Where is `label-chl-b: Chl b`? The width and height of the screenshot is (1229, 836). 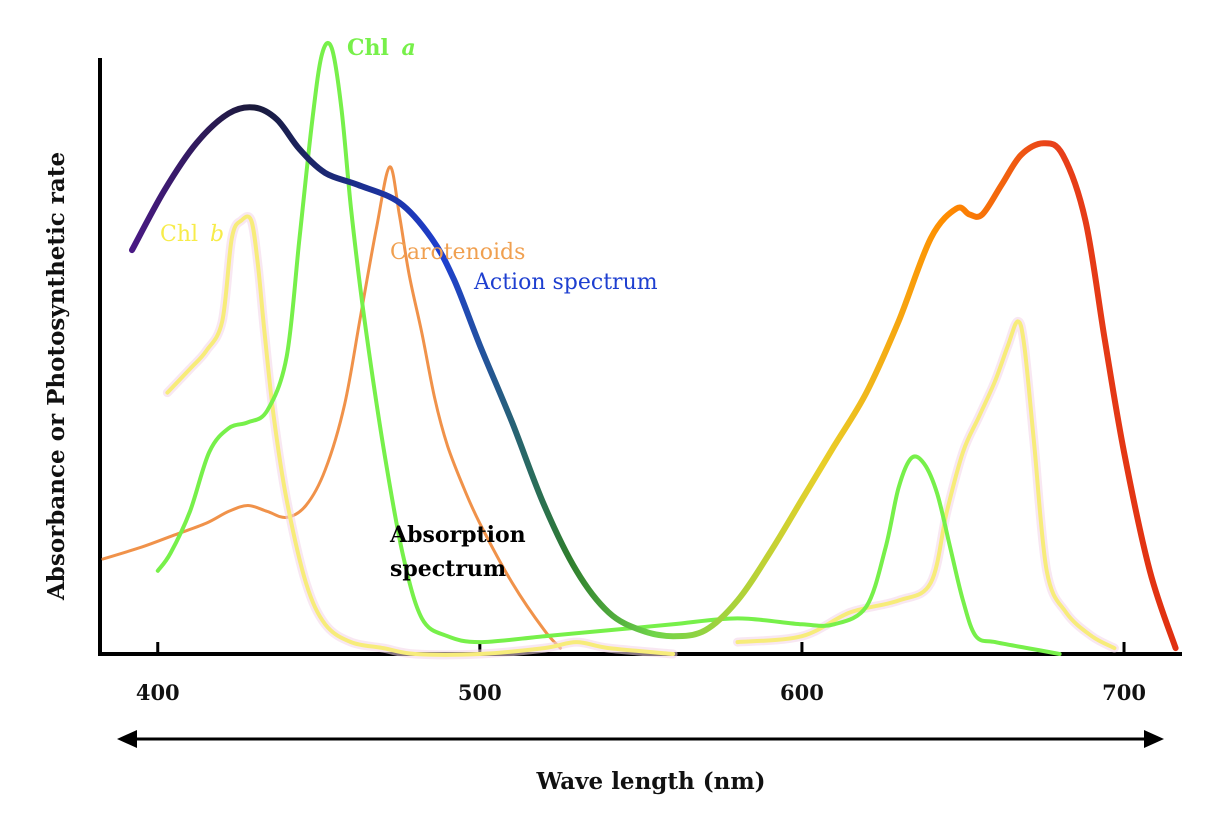
label-chl-b: Chl b is located at coordinates (192, 234).